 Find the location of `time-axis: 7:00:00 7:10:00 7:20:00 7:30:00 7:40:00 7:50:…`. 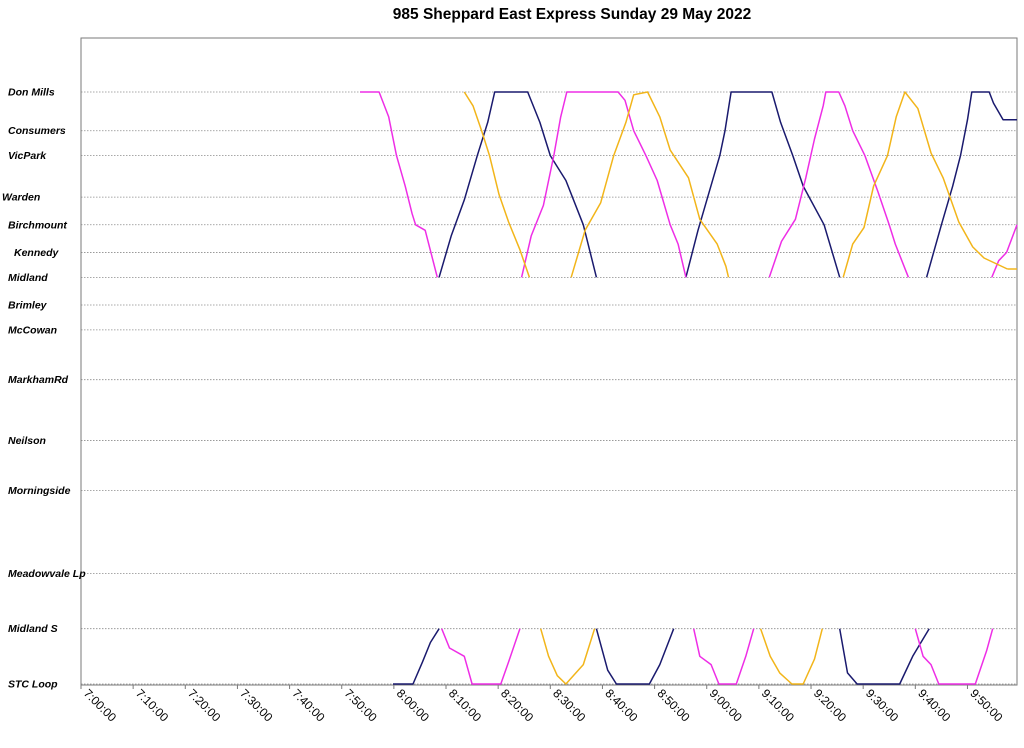

time-axis: 7:00:00 7:10:00 7:20:00 7:30:00 7:40:00 7:50:… is located at coordinates (543, 705).